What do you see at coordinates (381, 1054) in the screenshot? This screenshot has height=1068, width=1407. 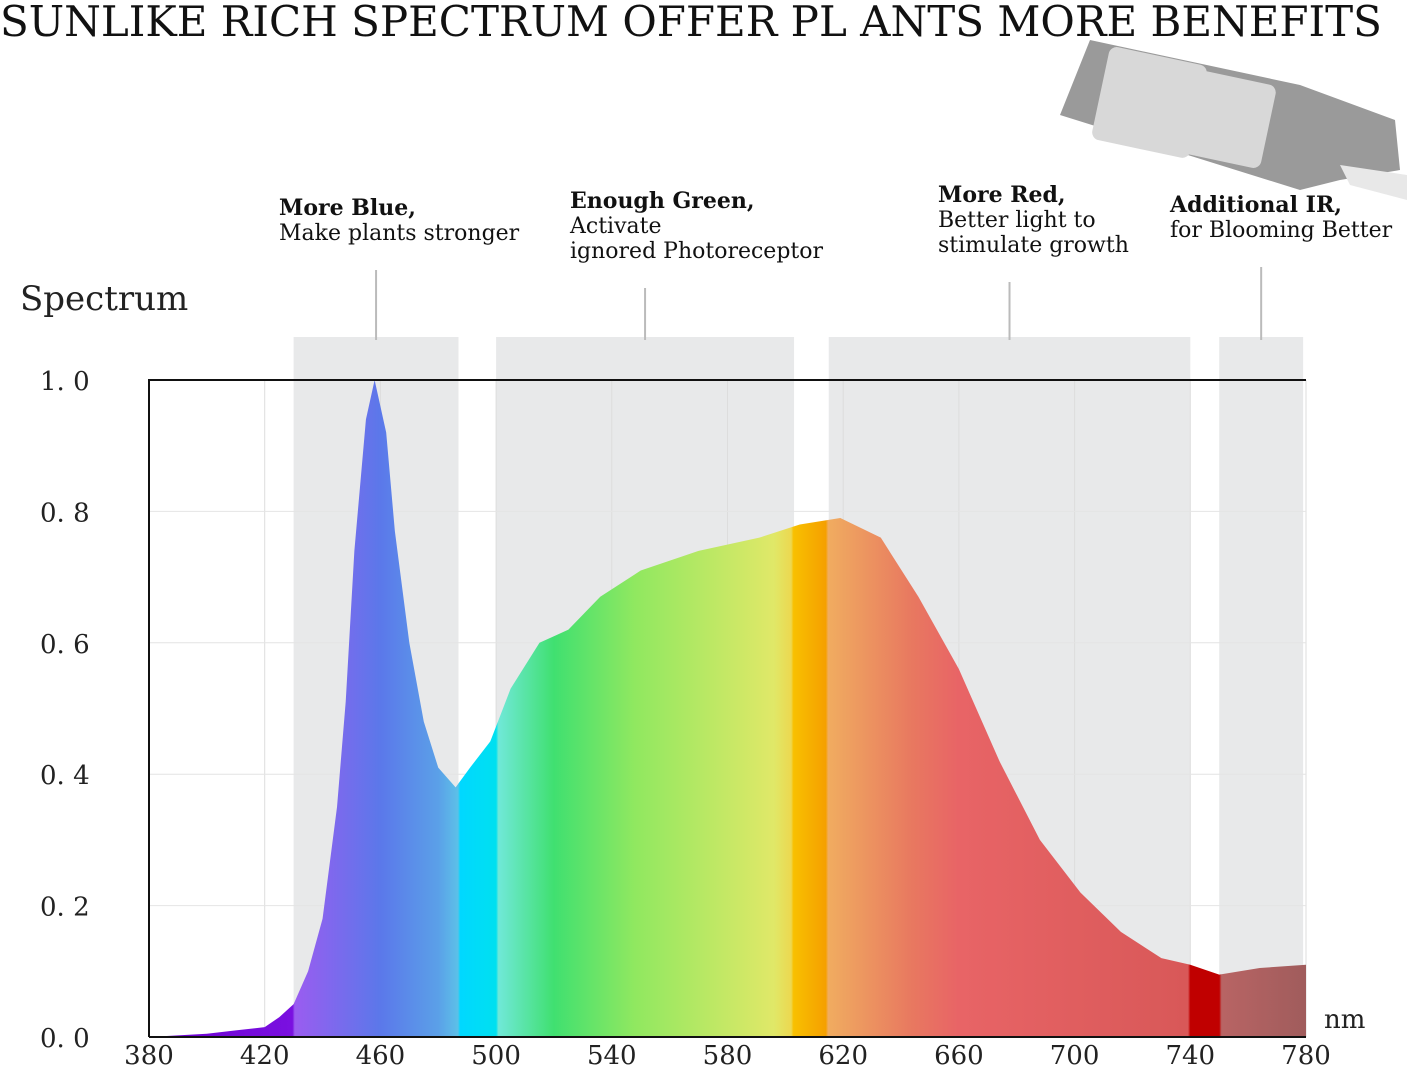 I see `x-tick-label: 460` at bounding box center [381, 1054].